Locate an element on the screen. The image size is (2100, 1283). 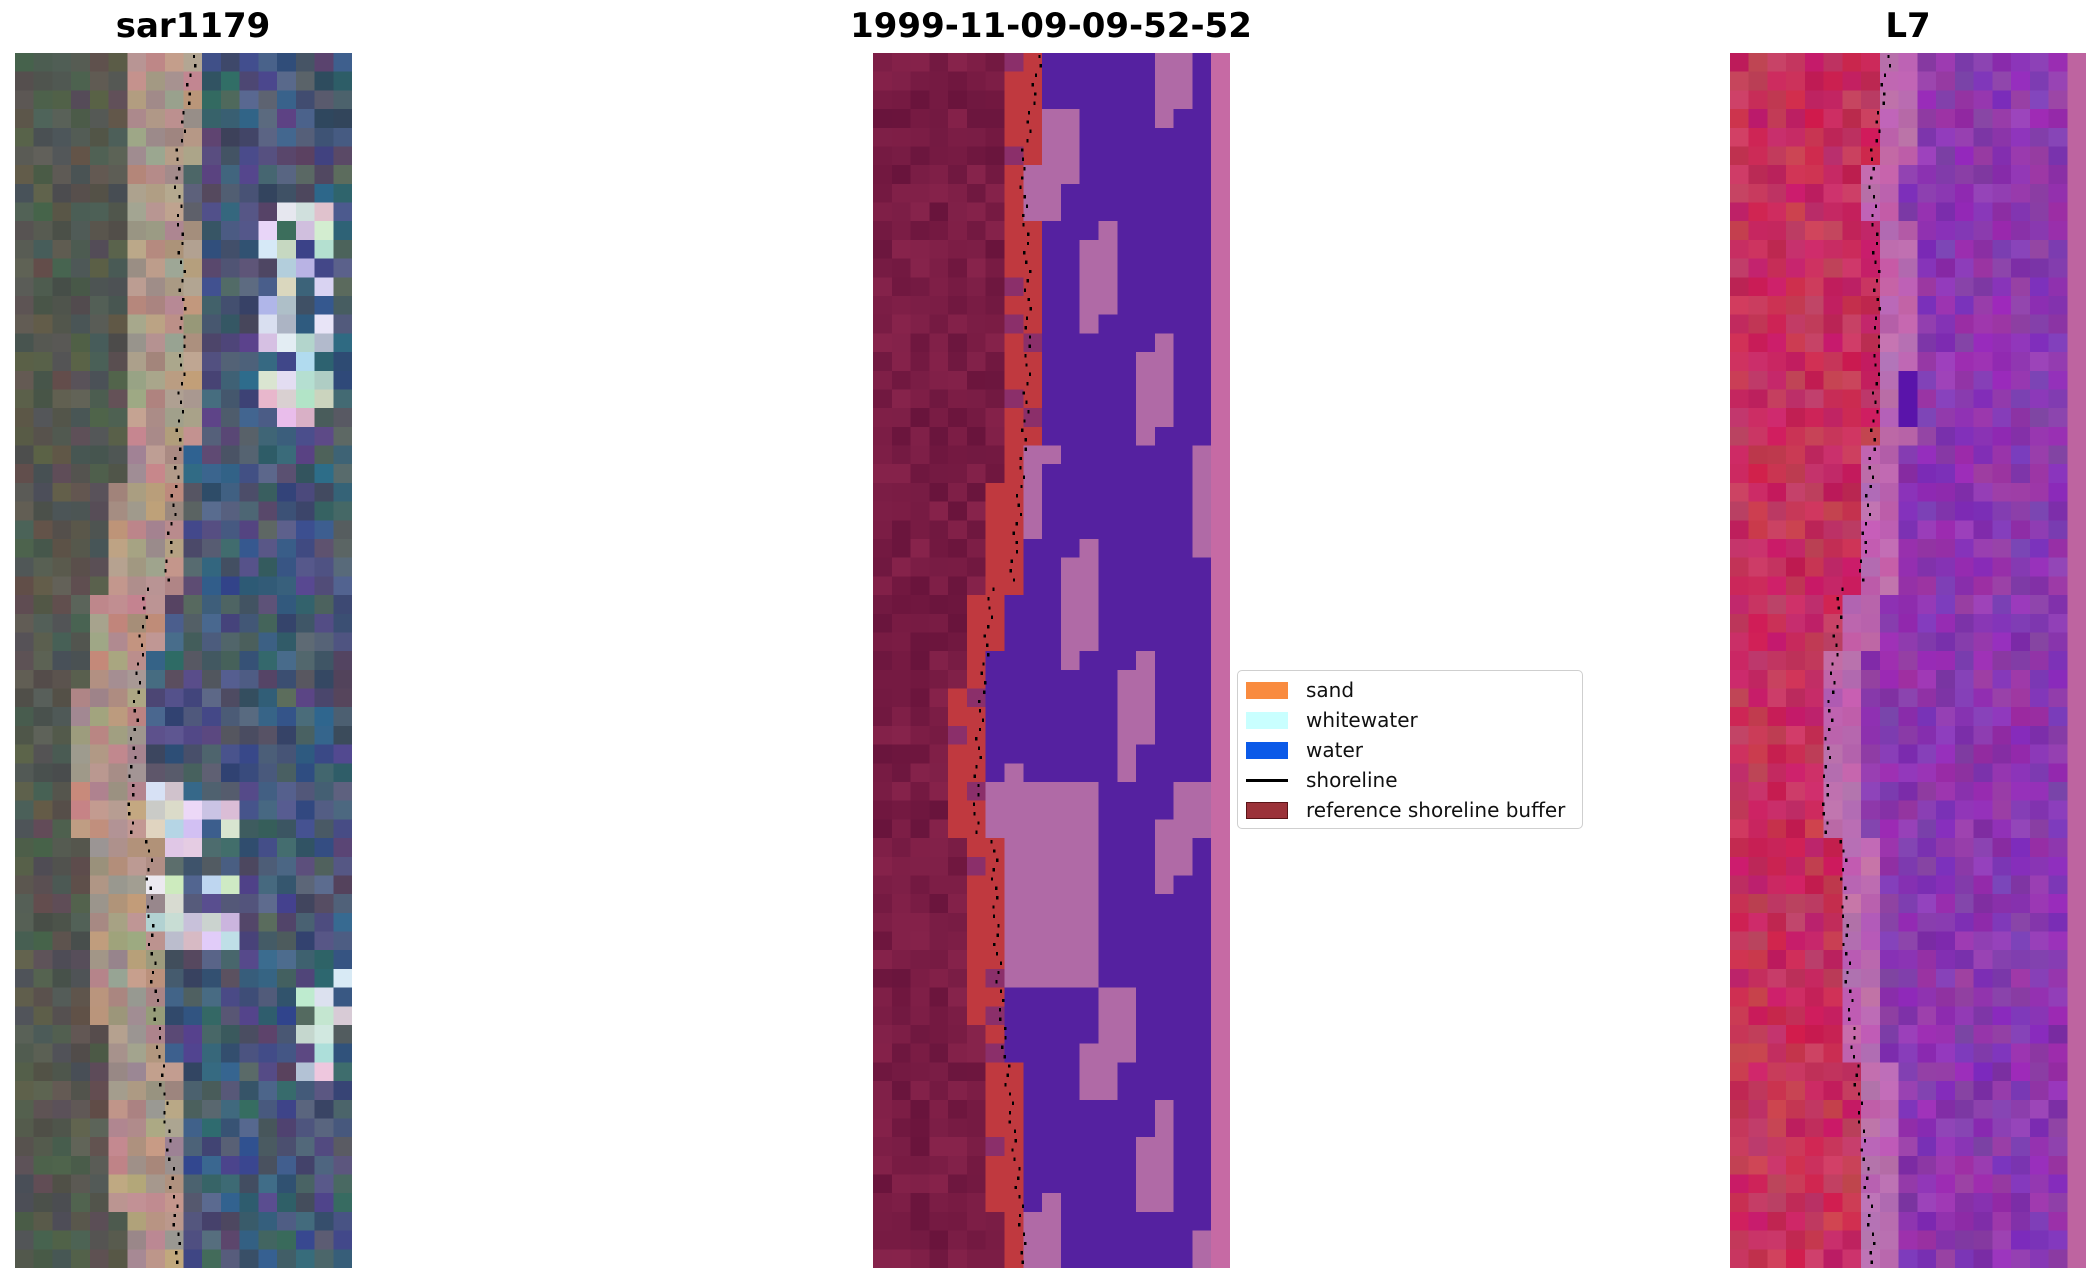
whitewater-swatch is located at coordinates (1267, 720).